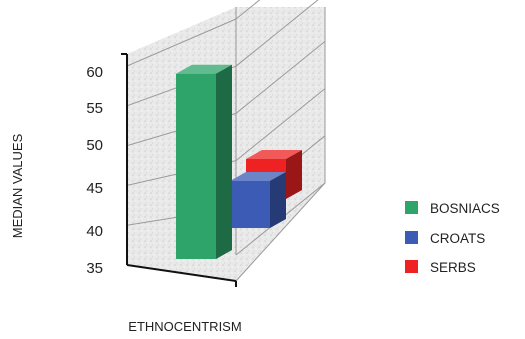 This screenshot has height=339, width=525. I want to click on legend: BOSNIACS CROATS SERBS, so click(452, 238).